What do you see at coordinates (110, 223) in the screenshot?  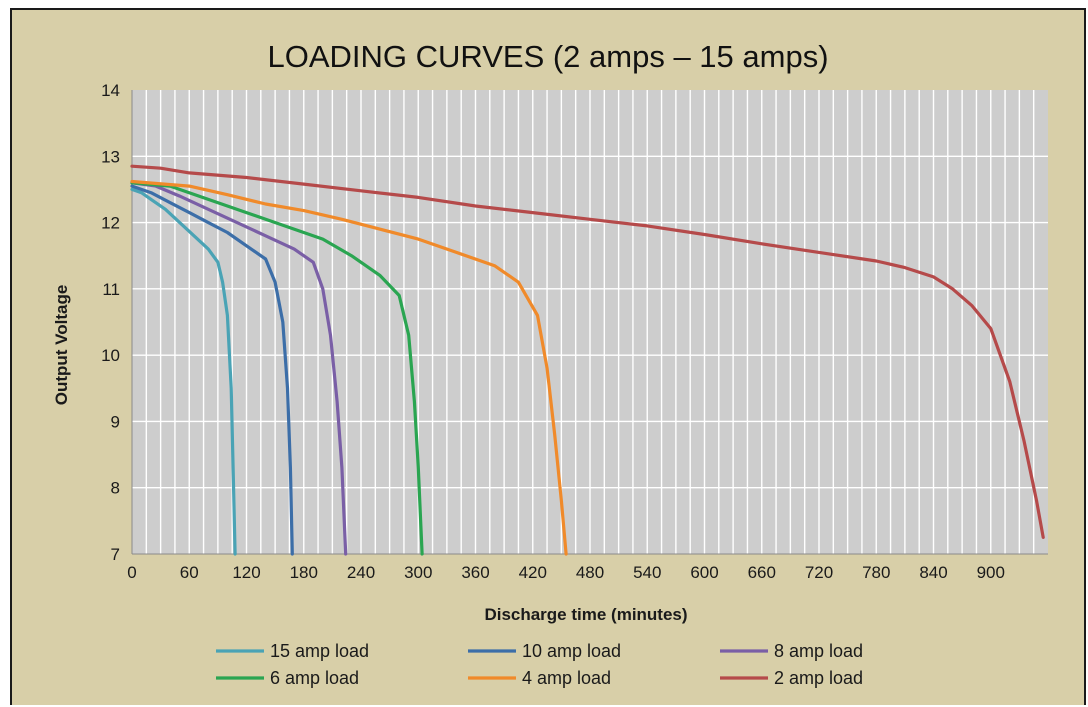 I see `y-tick-label: 12` at bounding box center [110, 223].